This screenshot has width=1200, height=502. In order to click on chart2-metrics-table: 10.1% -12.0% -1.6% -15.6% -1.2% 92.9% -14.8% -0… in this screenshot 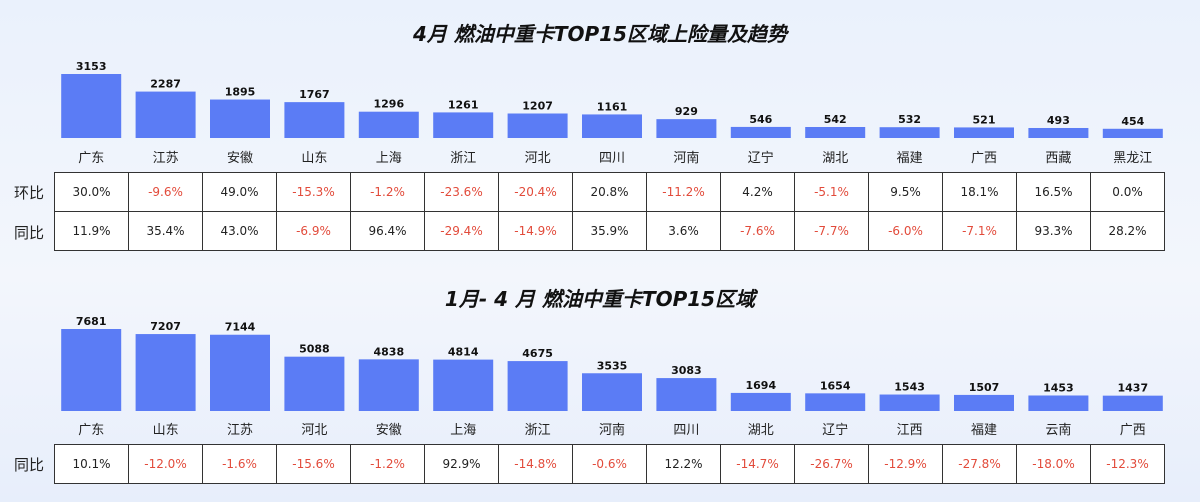, I will do `click(609, 464)`.